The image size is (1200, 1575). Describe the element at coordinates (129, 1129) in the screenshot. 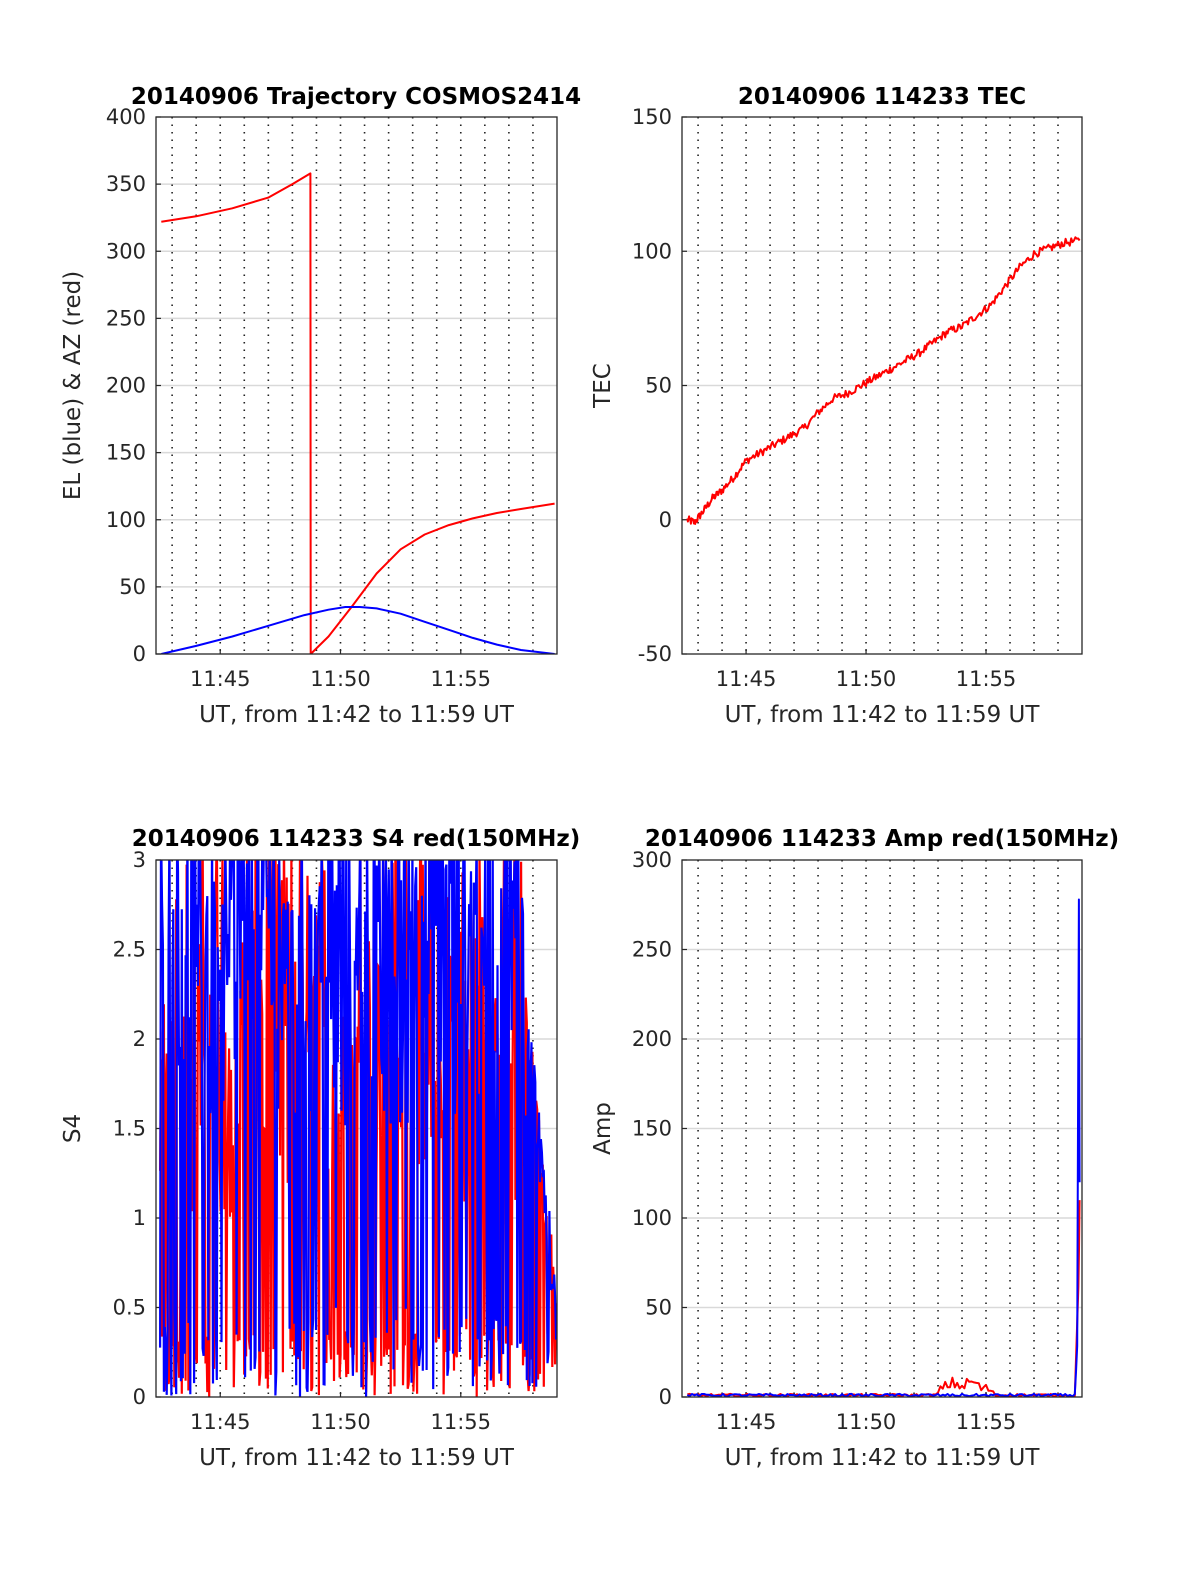

I see `y-tick-label: 1.5` at that location.